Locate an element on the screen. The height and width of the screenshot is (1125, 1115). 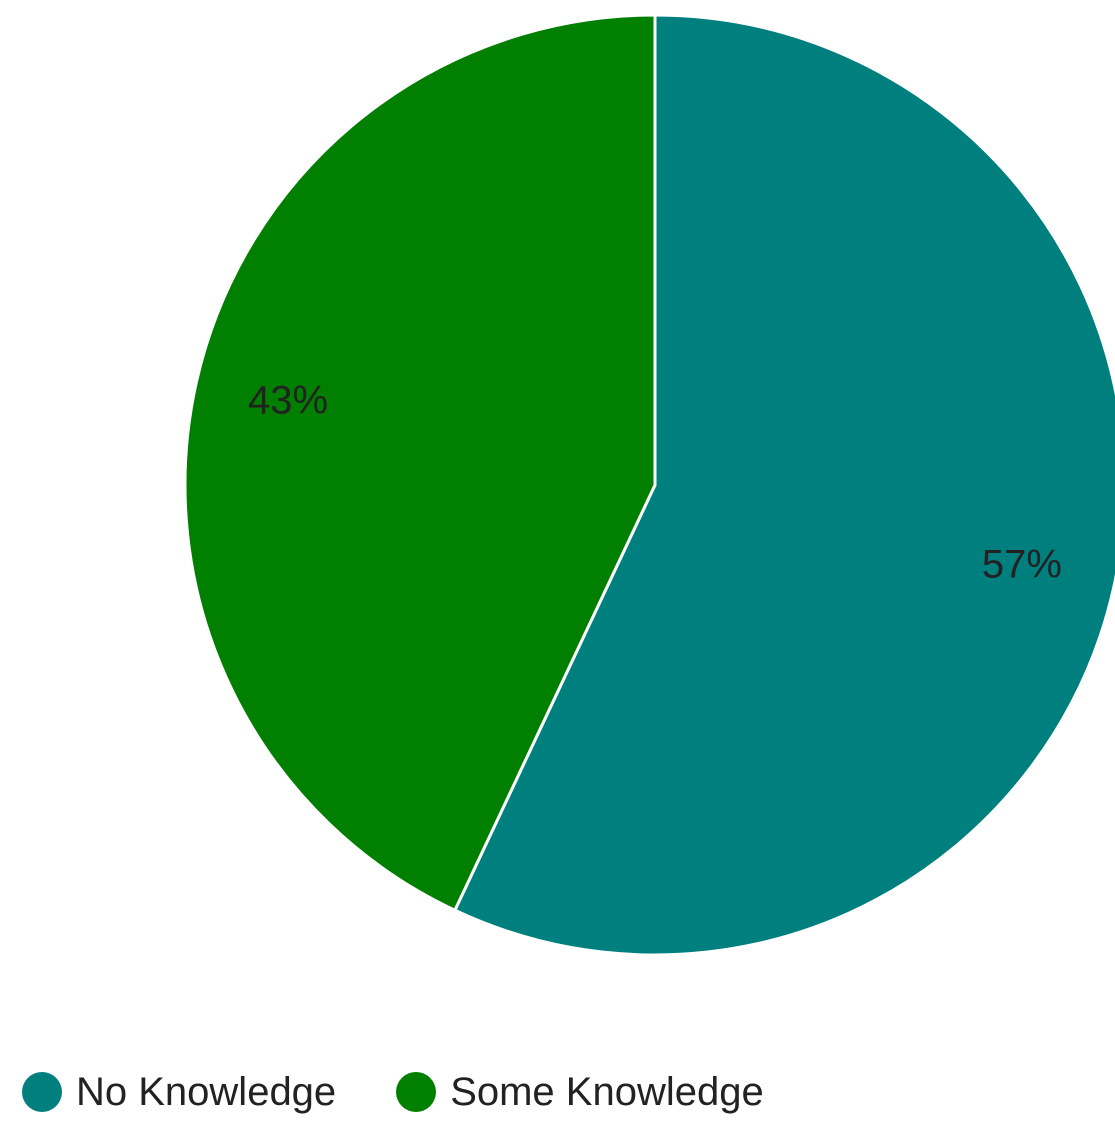
legend-item-some-knowledge: Some Knowledge is located at coordinates (580, 1092).